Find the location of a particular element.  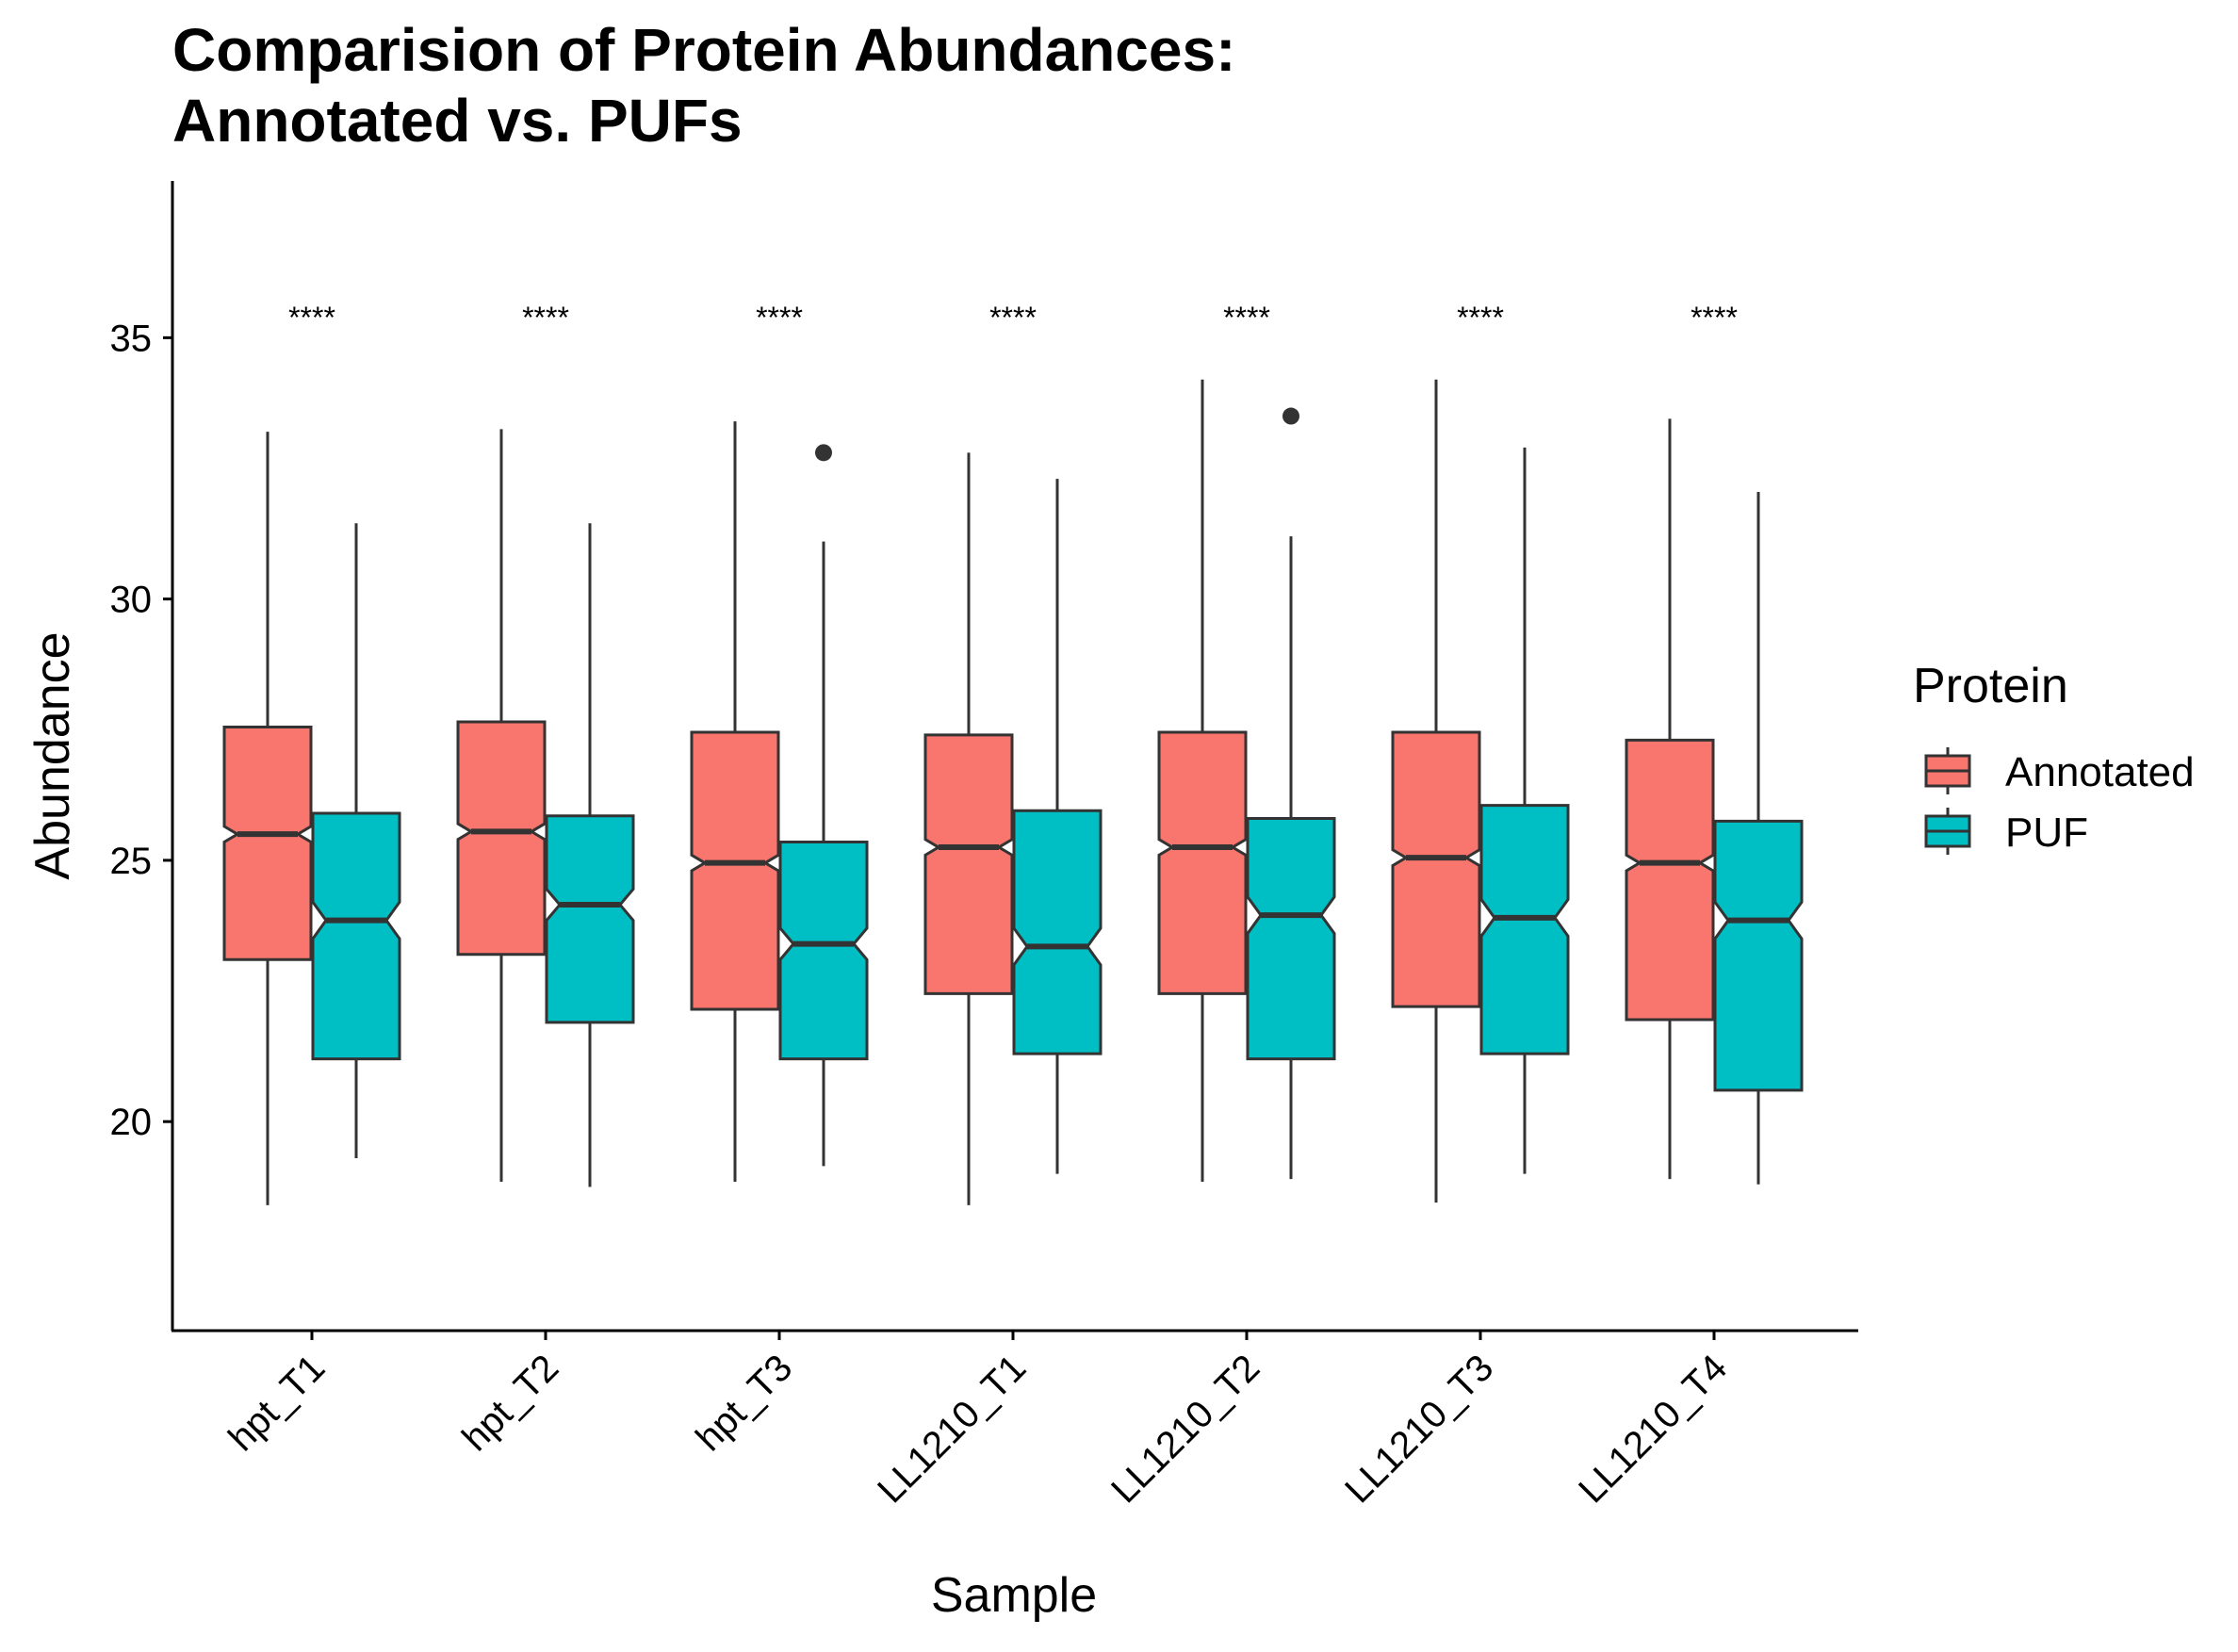

x-tick-label: LL1210_T3 is located at coordinates (1419, 1429).